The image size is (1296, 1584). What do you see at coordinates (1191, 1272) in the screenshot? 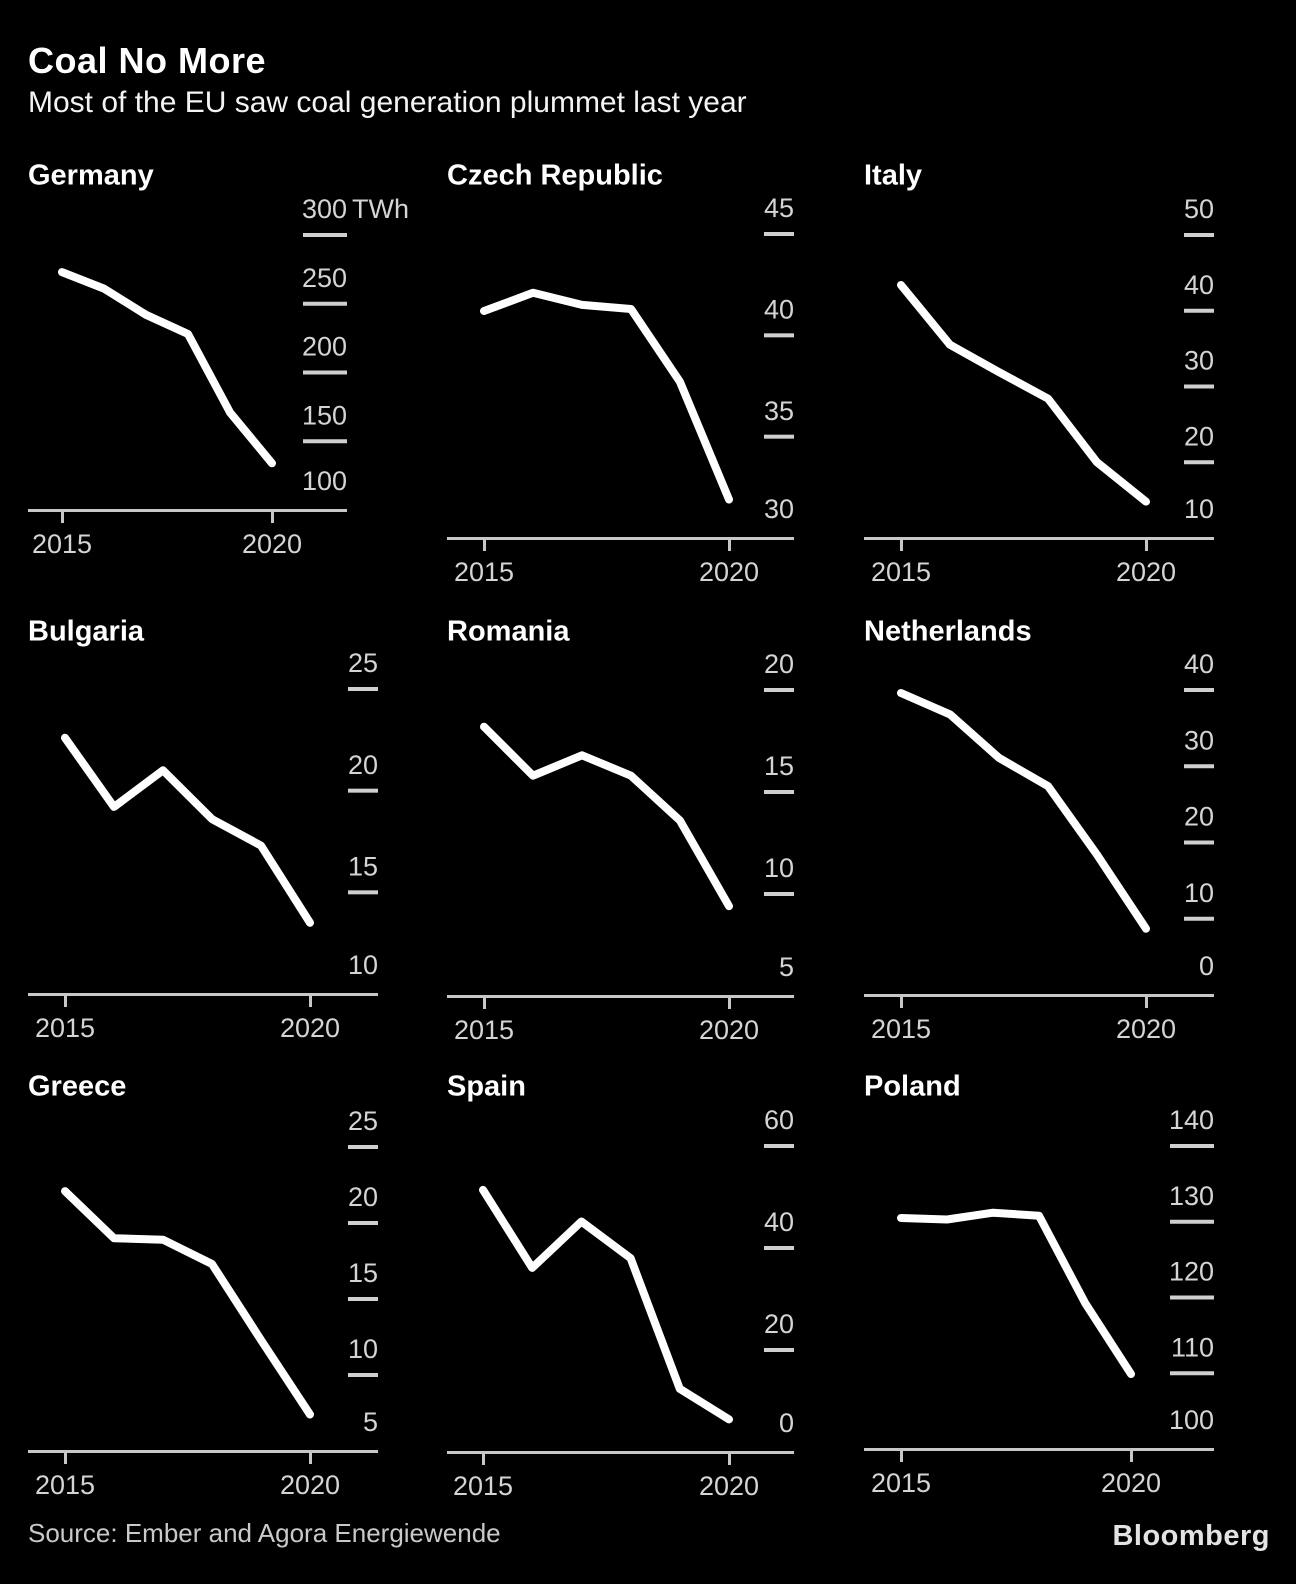
I see `y-tick-label: 120` at bounding box center [1191, 1272].